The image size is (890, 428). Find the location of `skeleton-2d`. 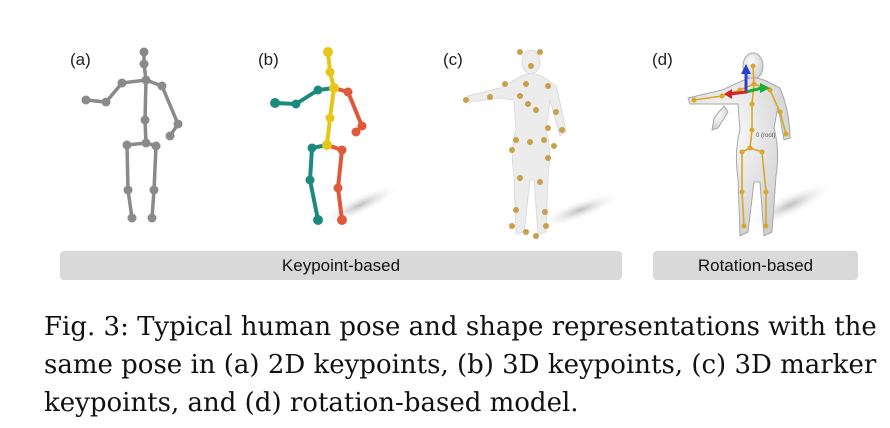

skeleton-2d is located at coordinates (132, 135).